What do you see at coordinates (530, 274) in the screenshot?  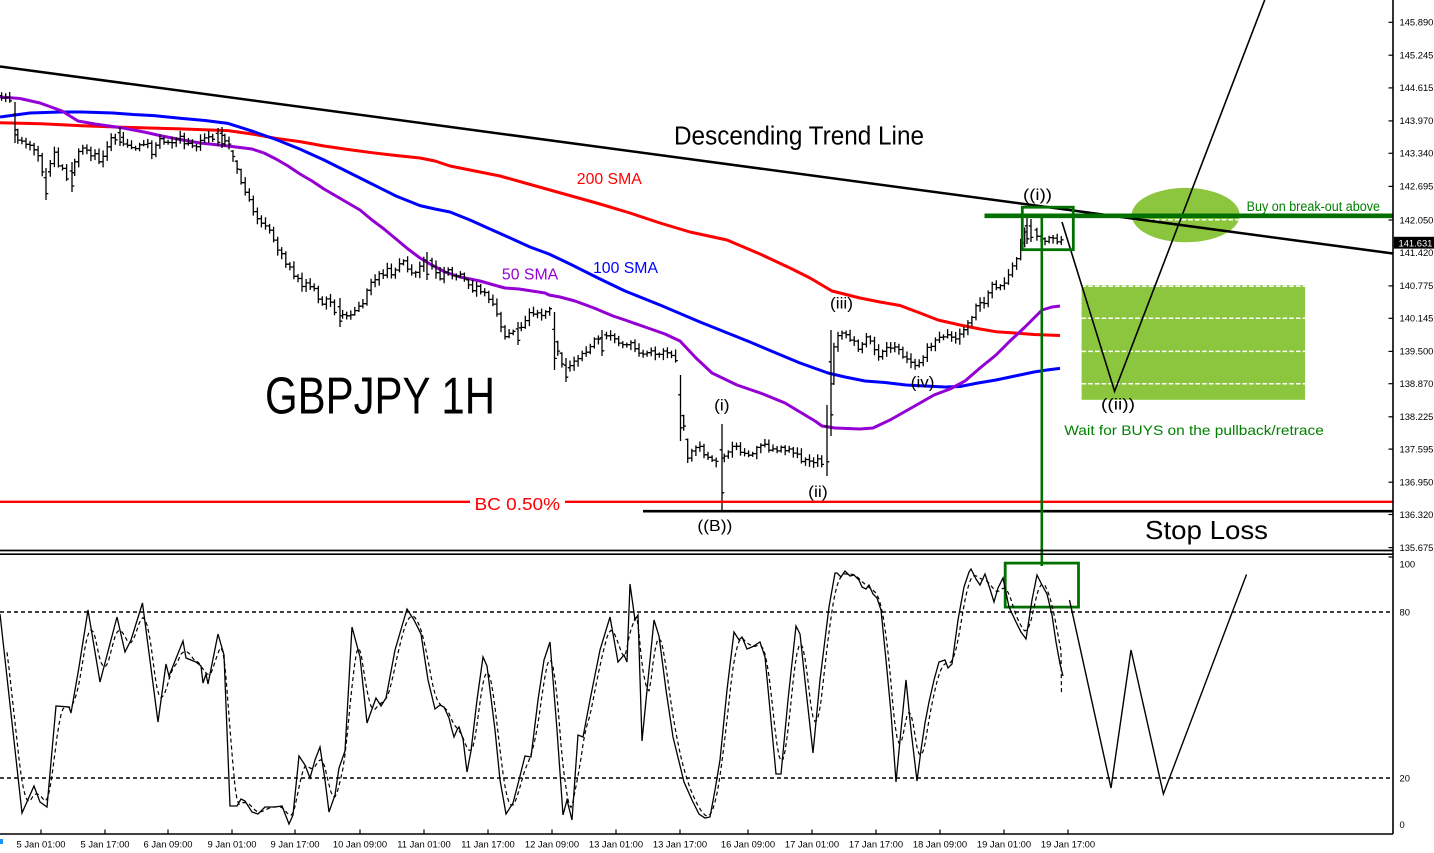 I see `svg-text: 50 SMA` at bounding box center [530, 274].